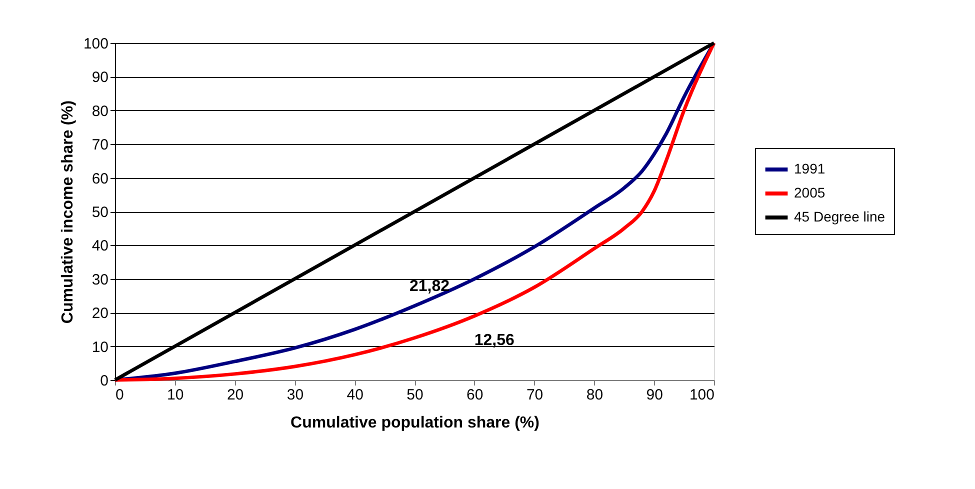  I want to click on y-tick-label: 30, so click(100, 279).